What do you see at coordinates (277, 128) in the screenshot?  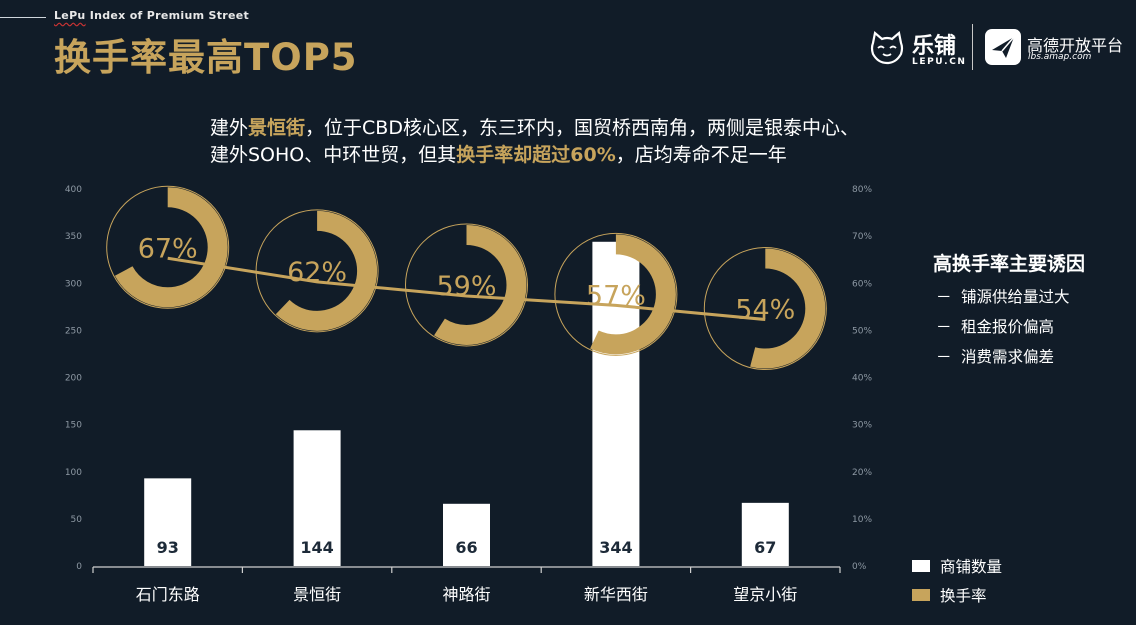 I see `headline-highlight: 景恒街` at bounding box center [277, 128].